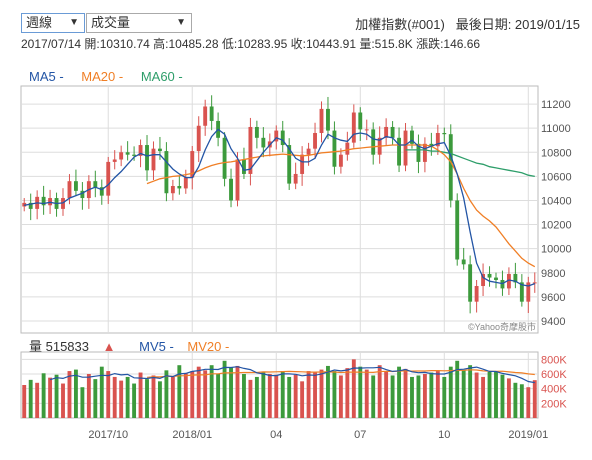 The width and height of the screenshot is (592, 460). What do you see at coordinates (554, 360) in the screenshot?
I see `volume-tick-label: 800K` at bounding box center [554, 360].